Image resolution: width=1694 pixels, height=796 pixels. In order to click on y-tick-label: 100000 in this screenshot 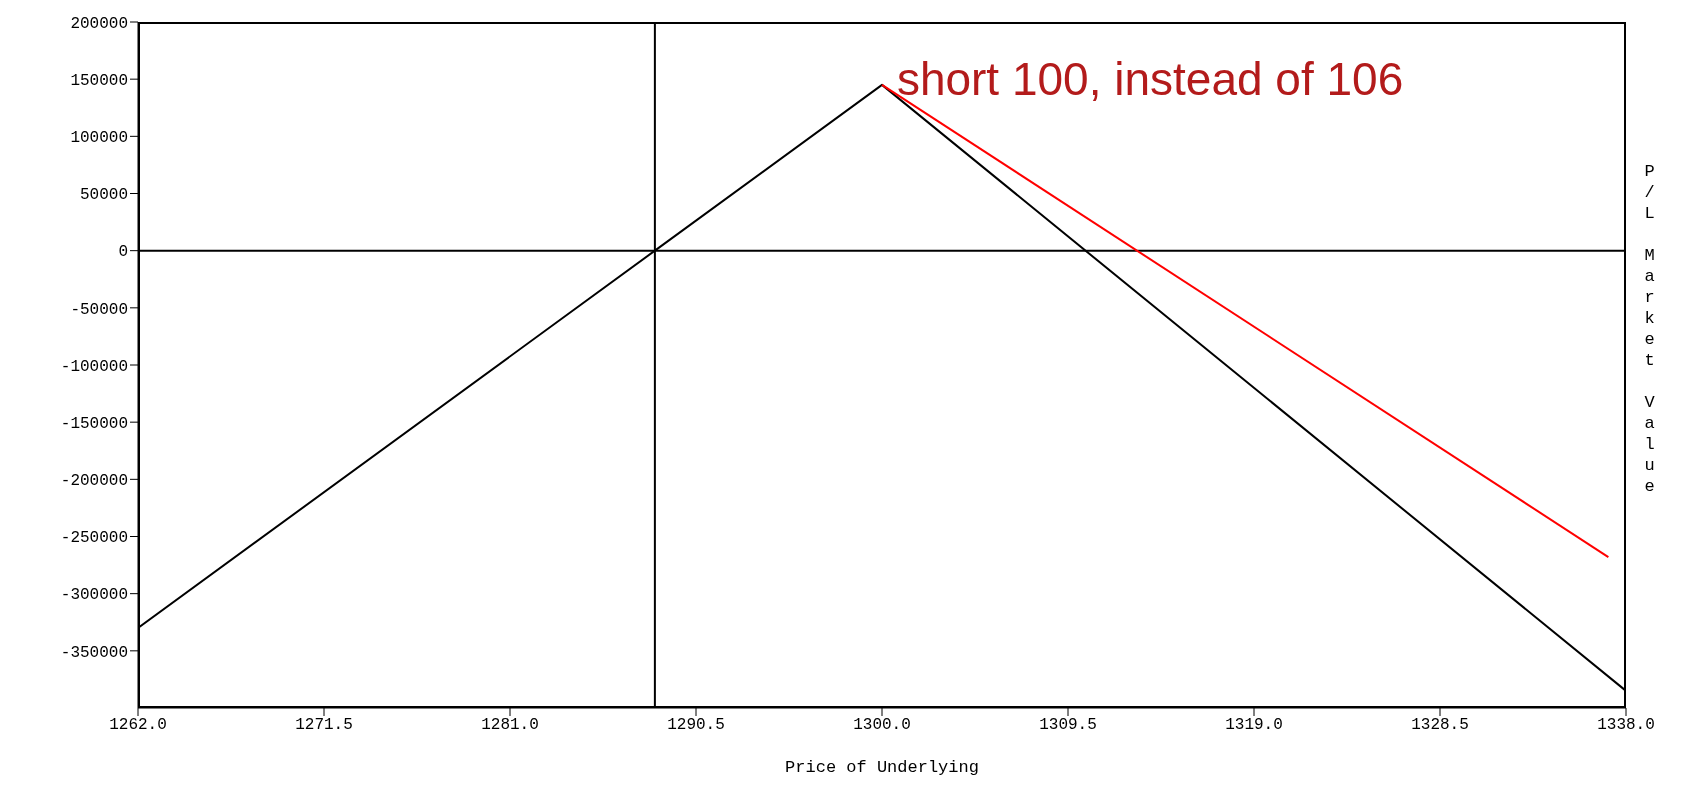, I will do `click(99, 138)`.